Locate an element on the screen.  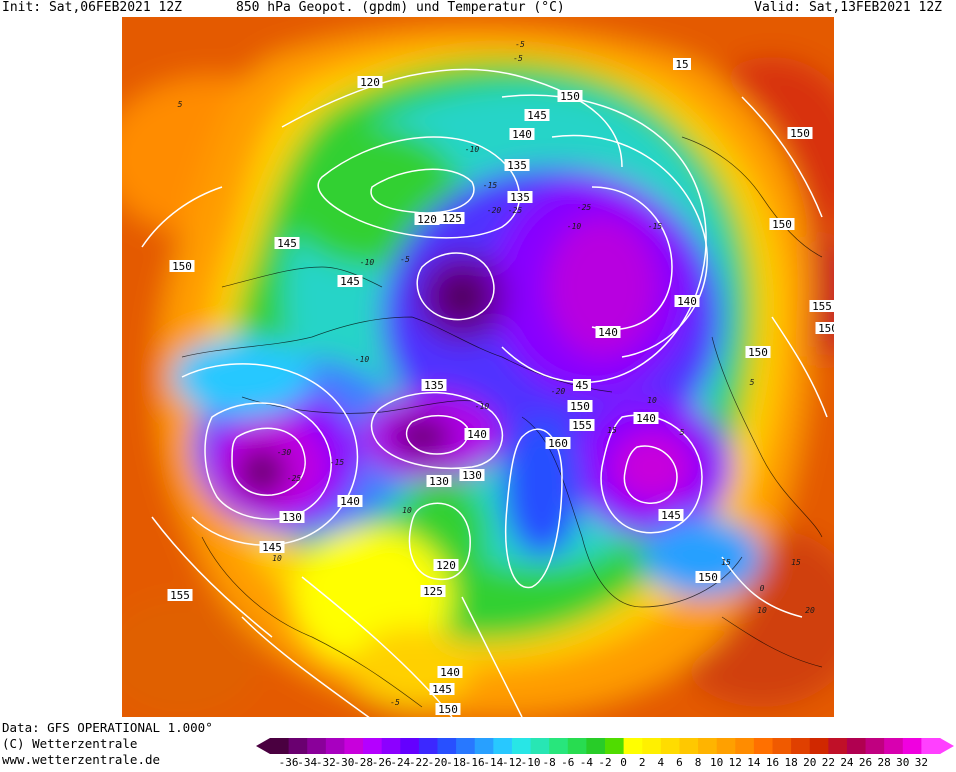
scale-tick-label: 8 is located at coordinates (698, 762).